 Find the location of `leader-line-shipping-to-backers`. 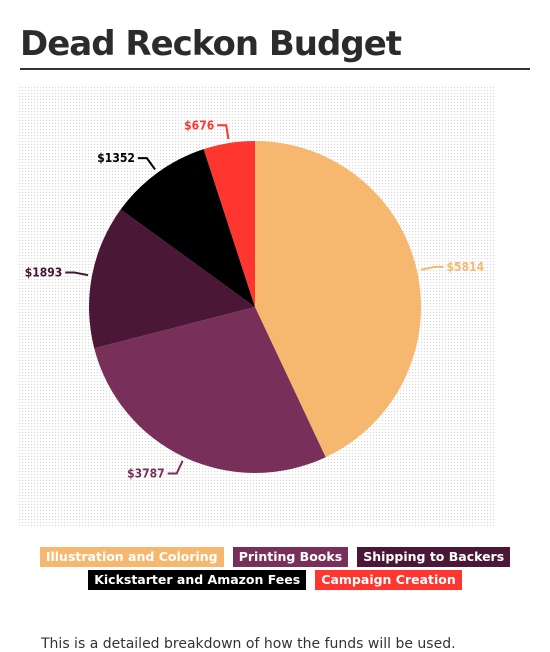

leader-line-shipping-to-backers is located at coordinates (77, 274).